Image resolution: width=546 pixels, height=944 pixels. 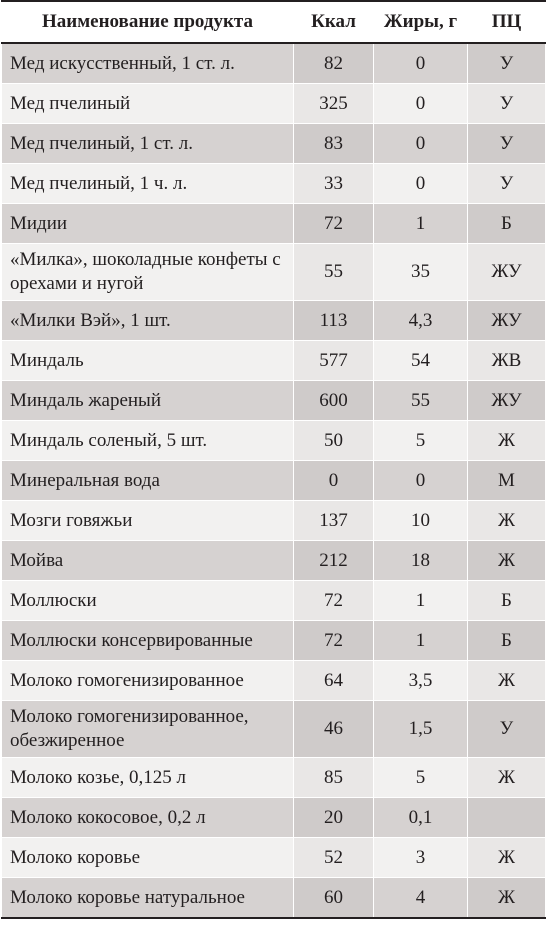 What do you see at coordinates (333, 777) in the screenshot?
I see `cell-kcal: 85` at bounding box center [333, 777].